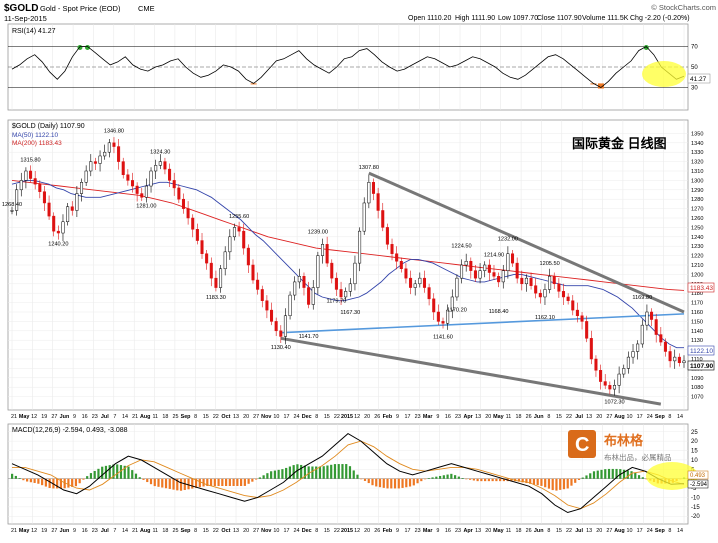 The height and width of the screenshot is (543, 718). Describe the element at coordinates (683, 7) in the screenshot. I see `source-label: © StockCharts.com` at that location.